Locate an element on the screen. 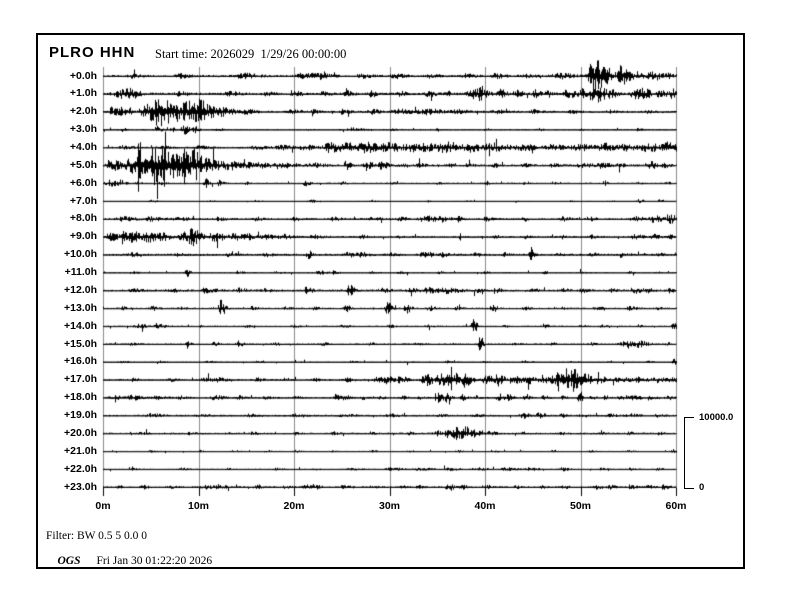 The image size is (792, 612). hour-label: +20.0h is located at coordinates (80, 432).